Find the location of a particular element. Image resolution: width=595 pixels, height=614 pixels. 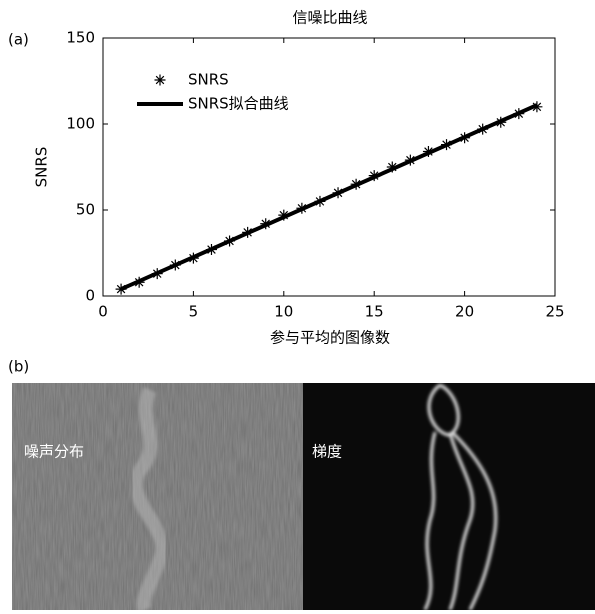

x-tick-label: 20 is located at coordinates (464, 312).